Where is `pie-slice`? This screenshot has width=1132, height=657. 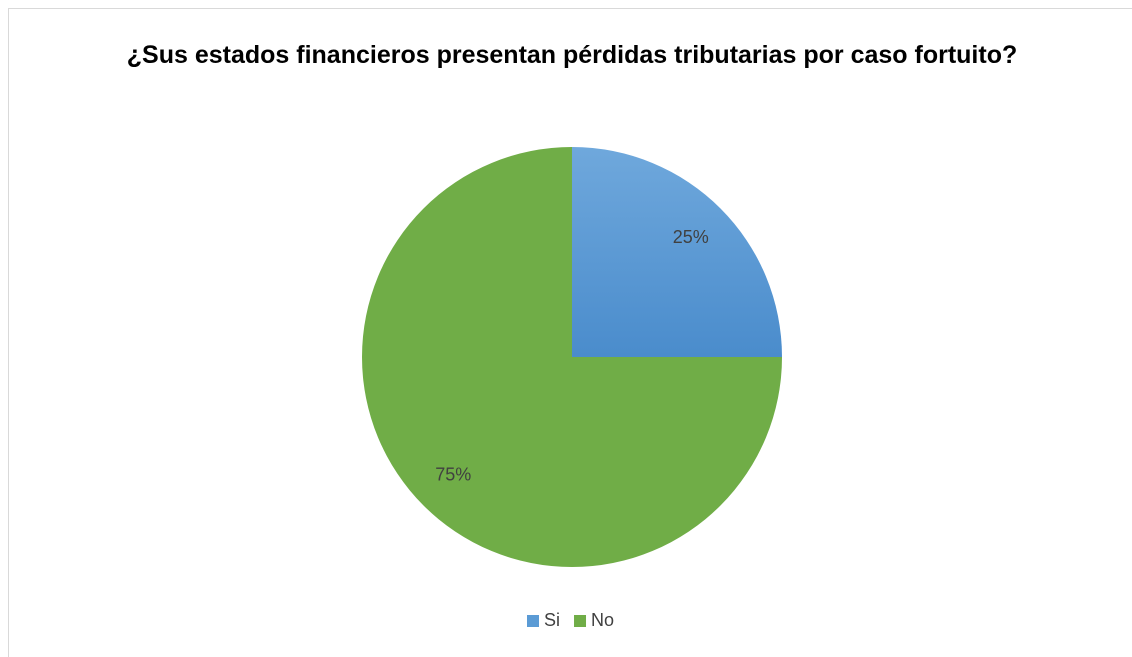
pie-slice is located at coordinates (677, 252).